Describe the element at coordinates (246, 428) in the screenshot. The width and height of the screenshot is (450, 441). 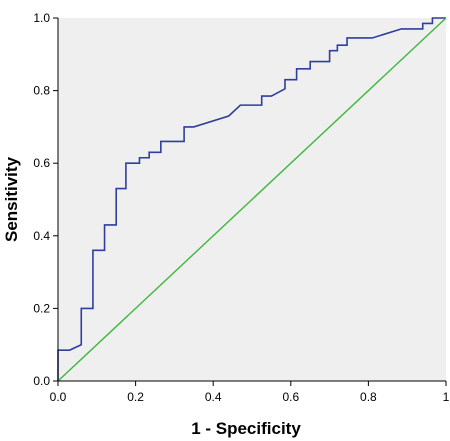
I see `x-axis-title: 1 - Specificity` at that location.